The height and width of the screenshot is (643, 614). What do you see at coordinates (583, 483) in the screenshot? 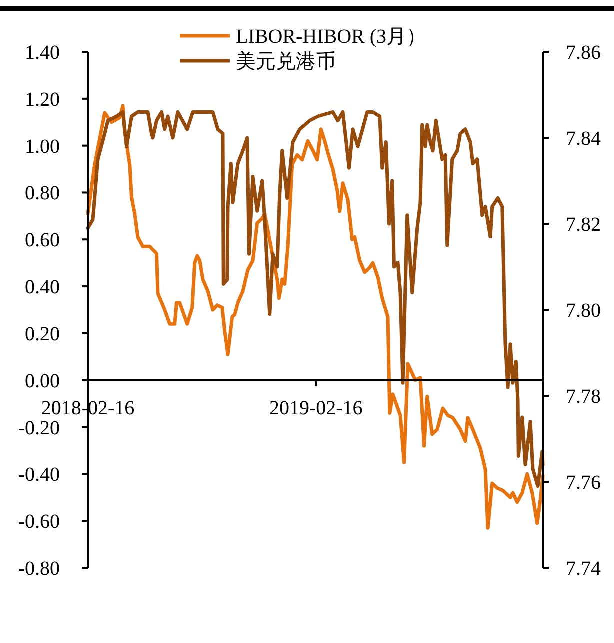
I see `y2-tick-label: 7.76` at bounding box center [583, 483].